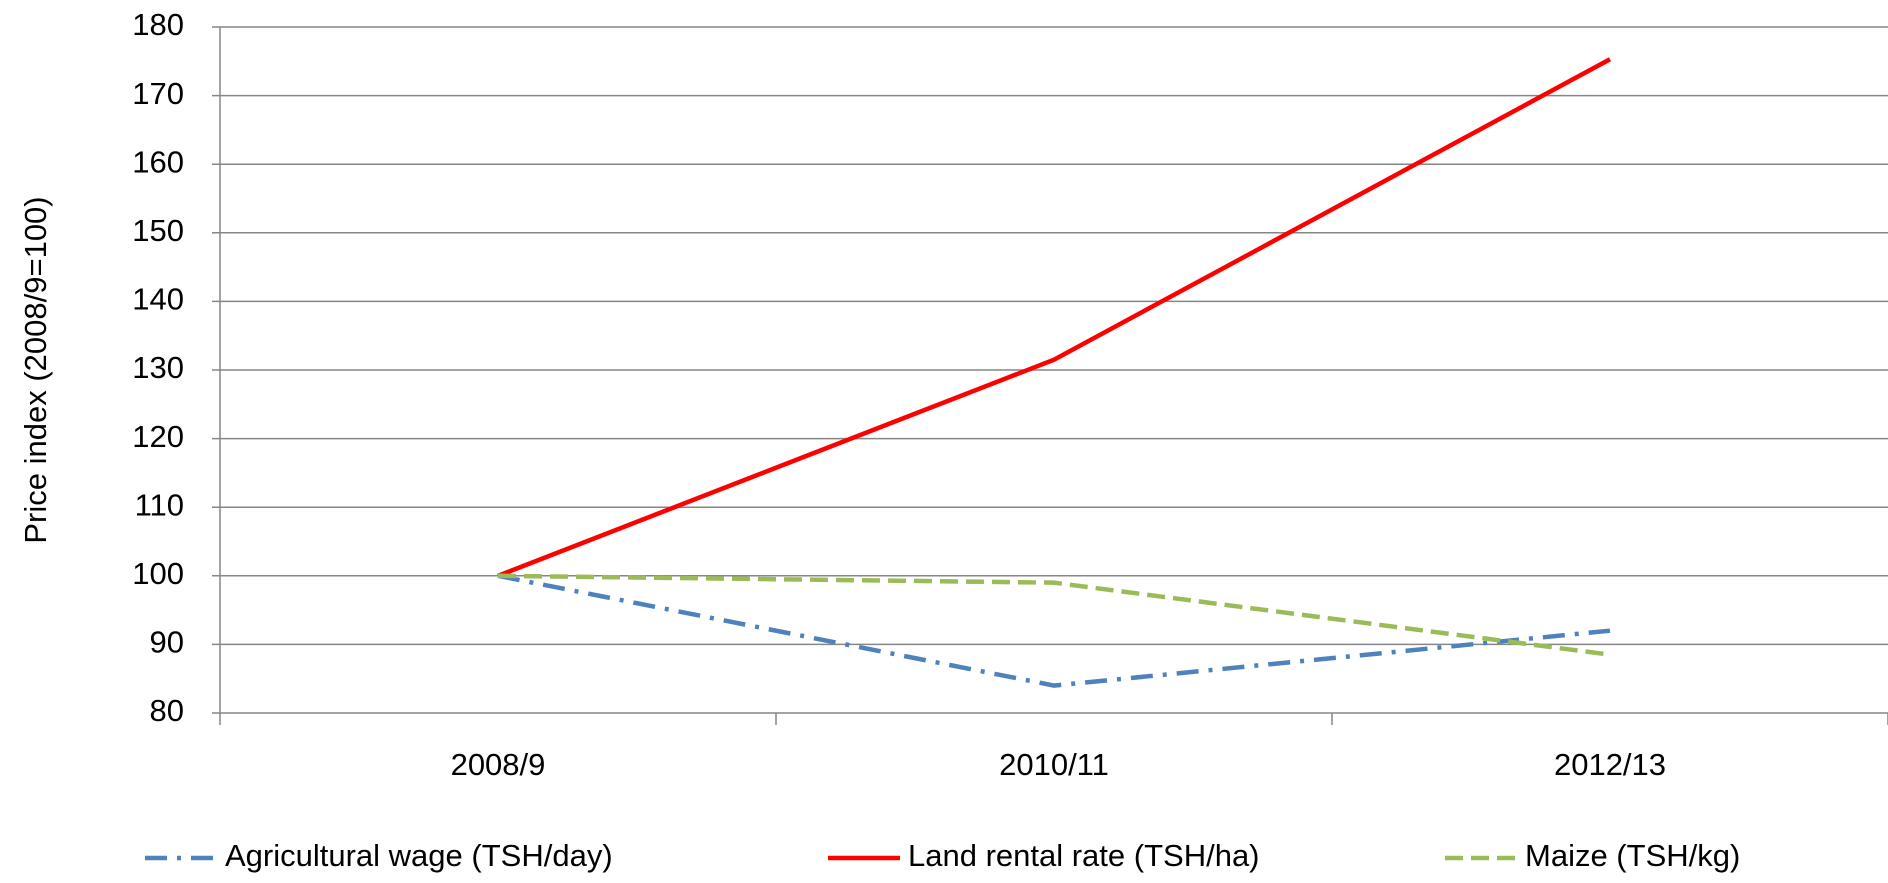  I want to click on y-tick-label: 100, so click(158, 573).